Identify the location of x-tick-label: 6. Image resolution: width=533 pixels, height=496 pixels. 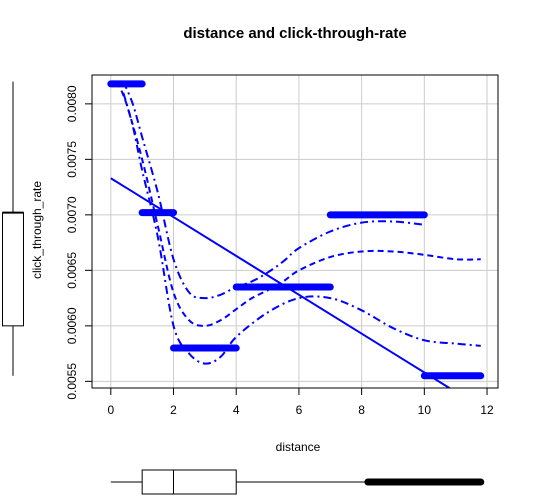
(299, 410).